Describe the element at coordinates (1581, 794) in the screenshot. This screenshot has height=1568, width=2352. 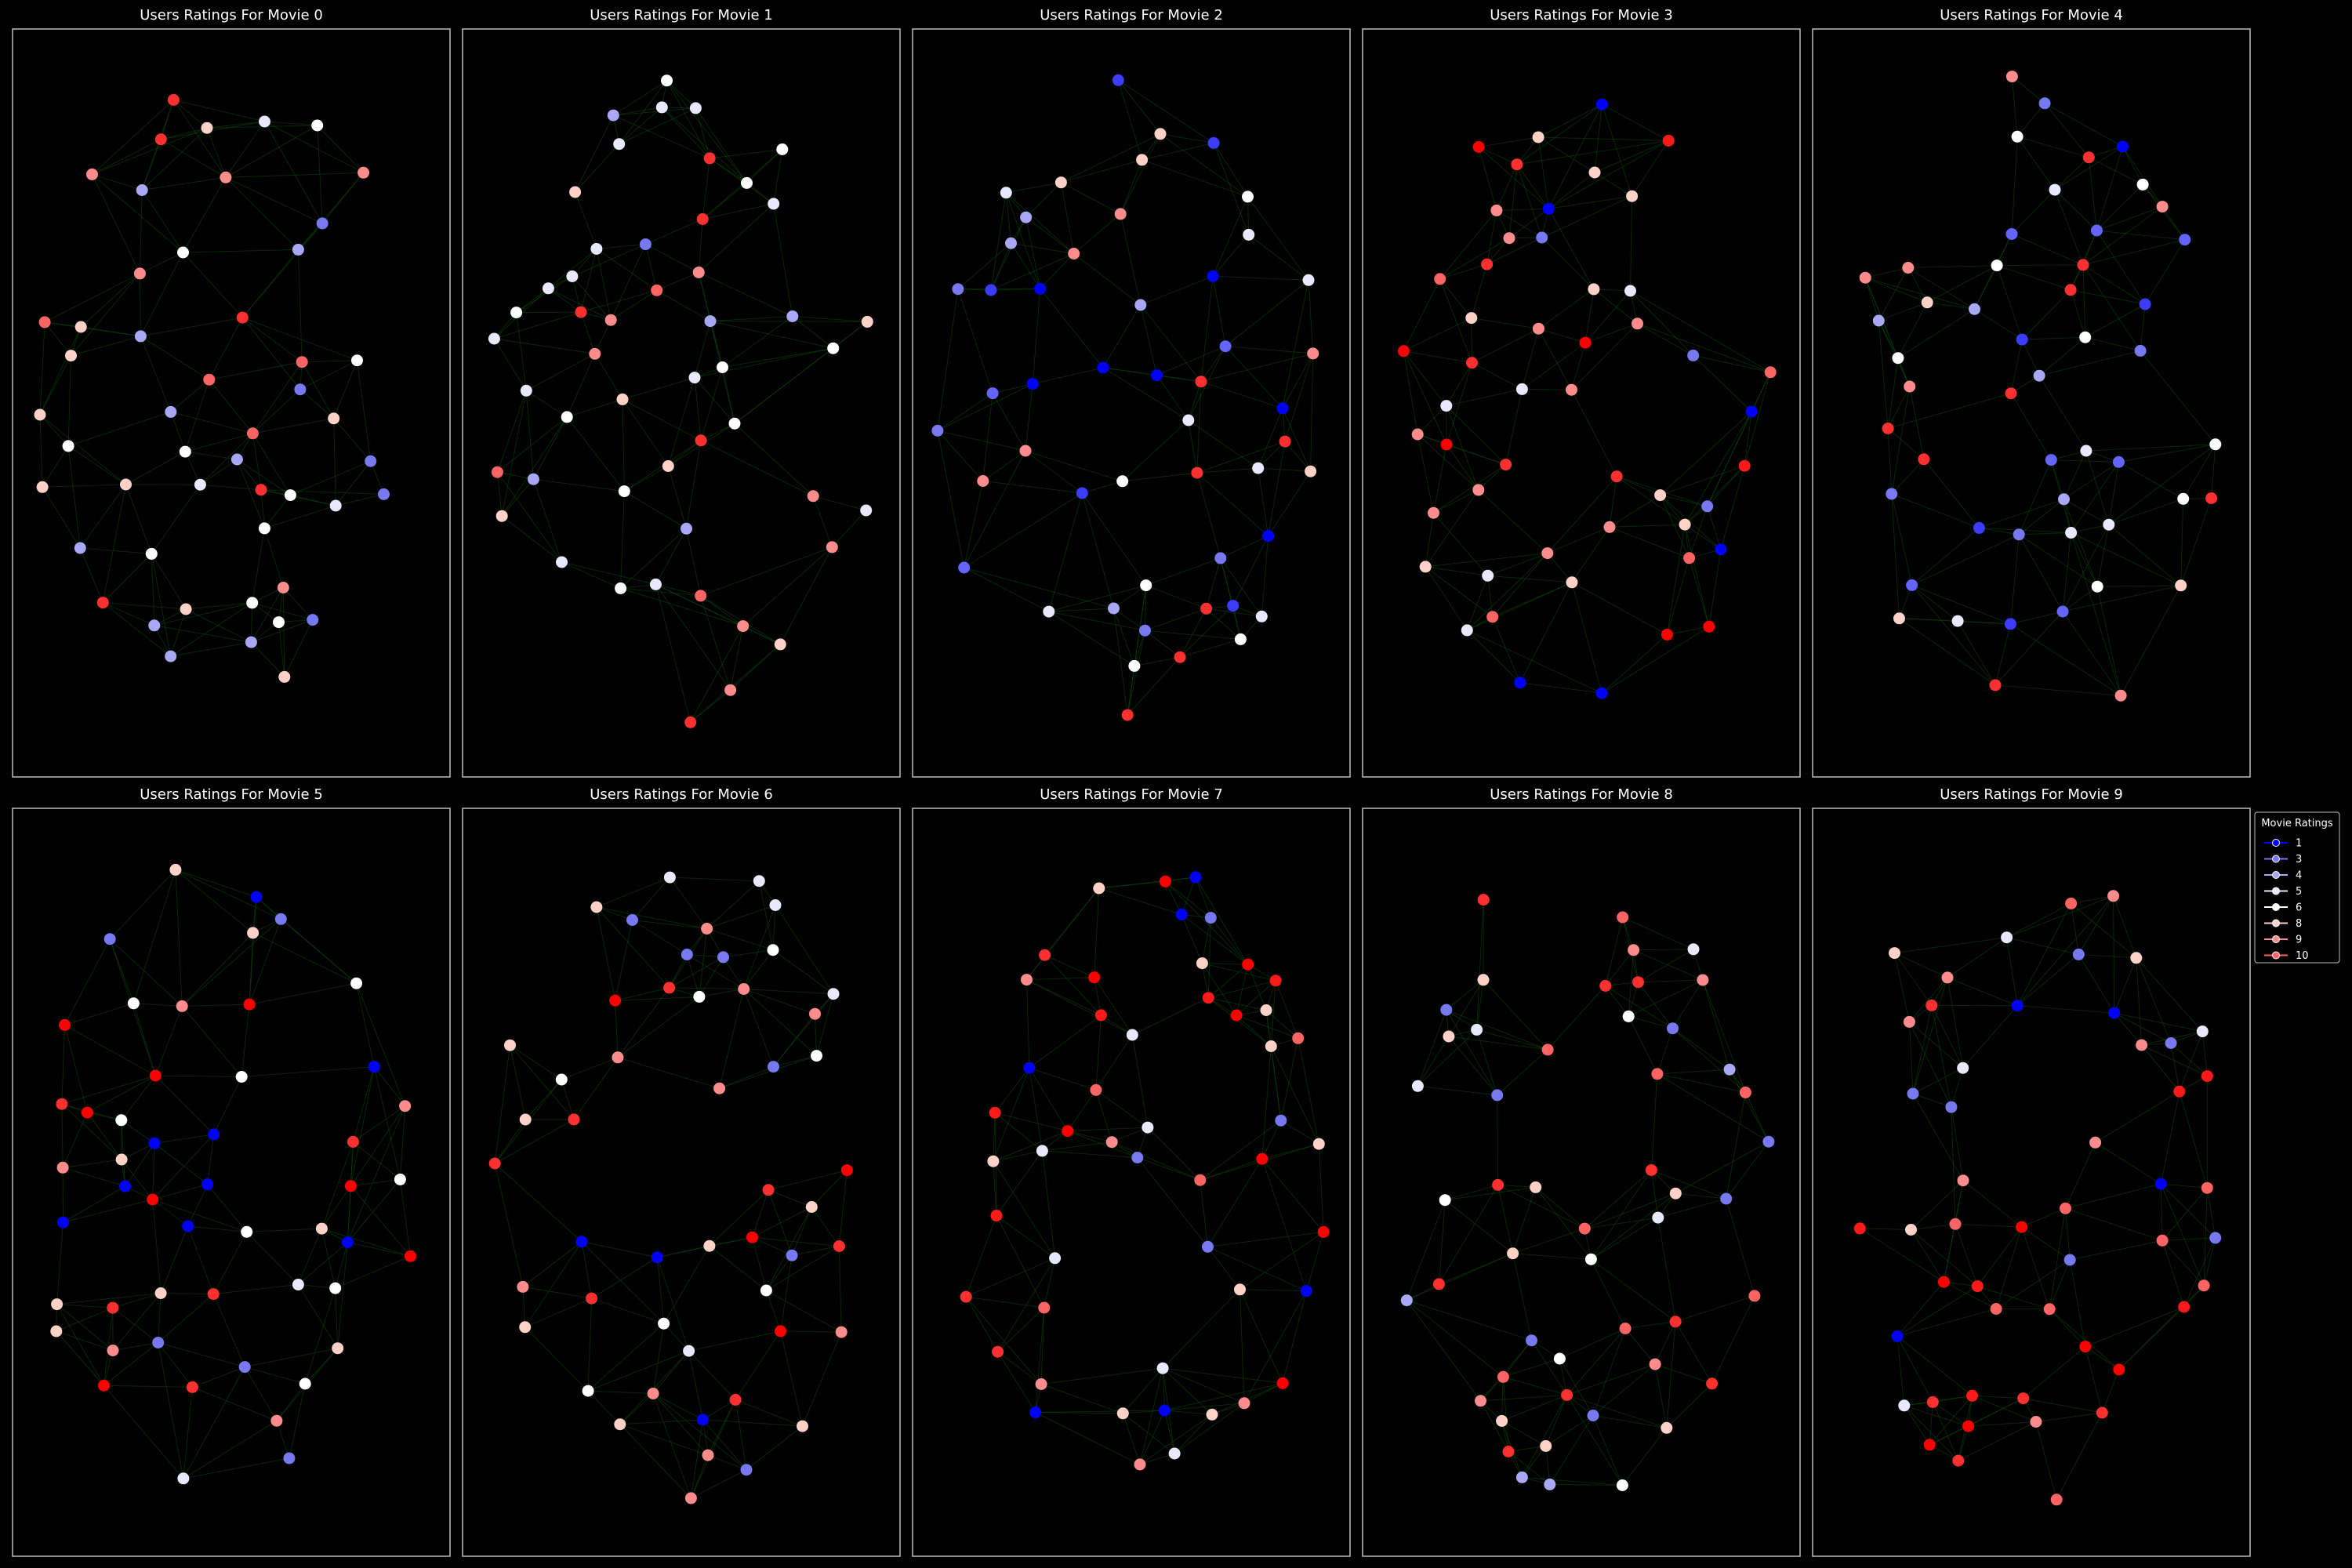
I see `panel-title: Users Ratings For Movie 8` at that location.